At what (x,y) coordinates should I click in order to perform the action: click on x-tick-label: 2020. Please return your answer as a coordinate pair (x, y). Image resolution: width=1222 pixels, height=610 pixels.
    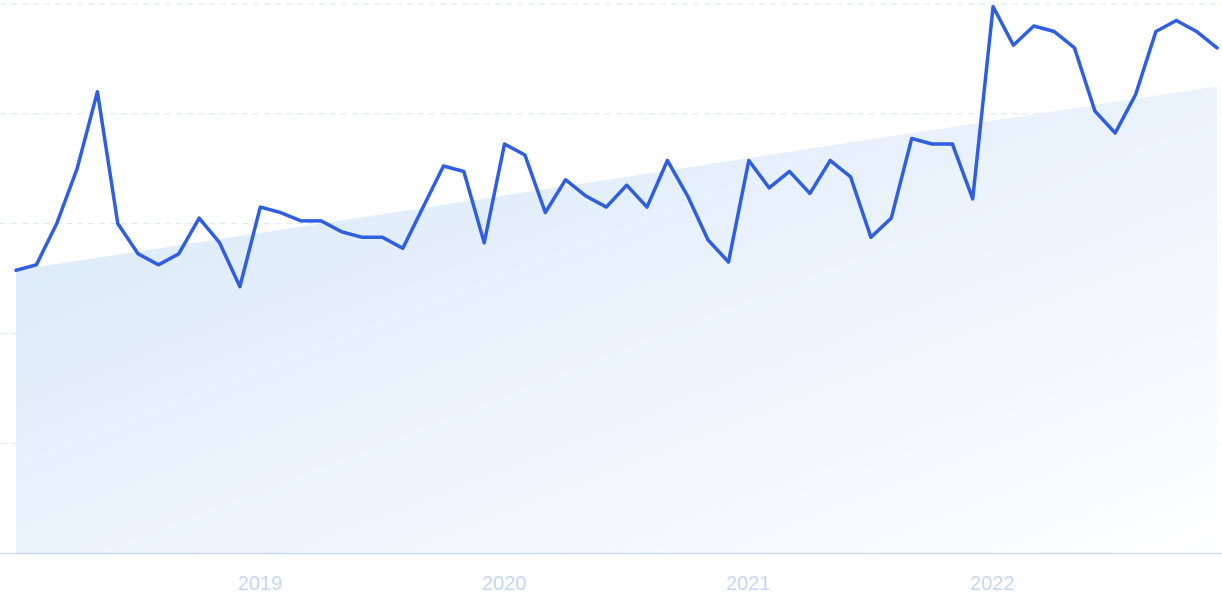
    Looking at the image, I should click on (504, 584).